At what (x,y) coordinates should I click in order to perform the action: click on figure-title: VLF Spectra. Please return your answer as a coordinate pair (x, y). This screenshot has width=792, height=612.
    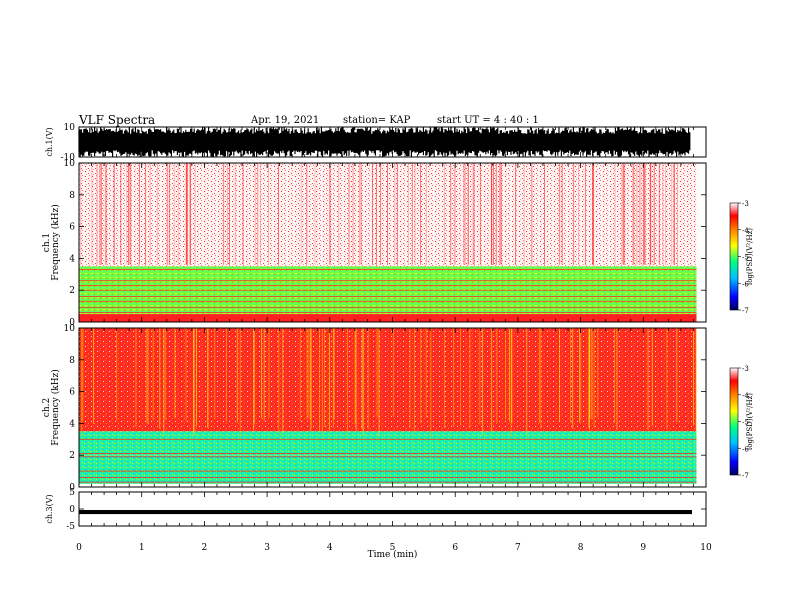
    Looking at the image, I should click on (117, 120).